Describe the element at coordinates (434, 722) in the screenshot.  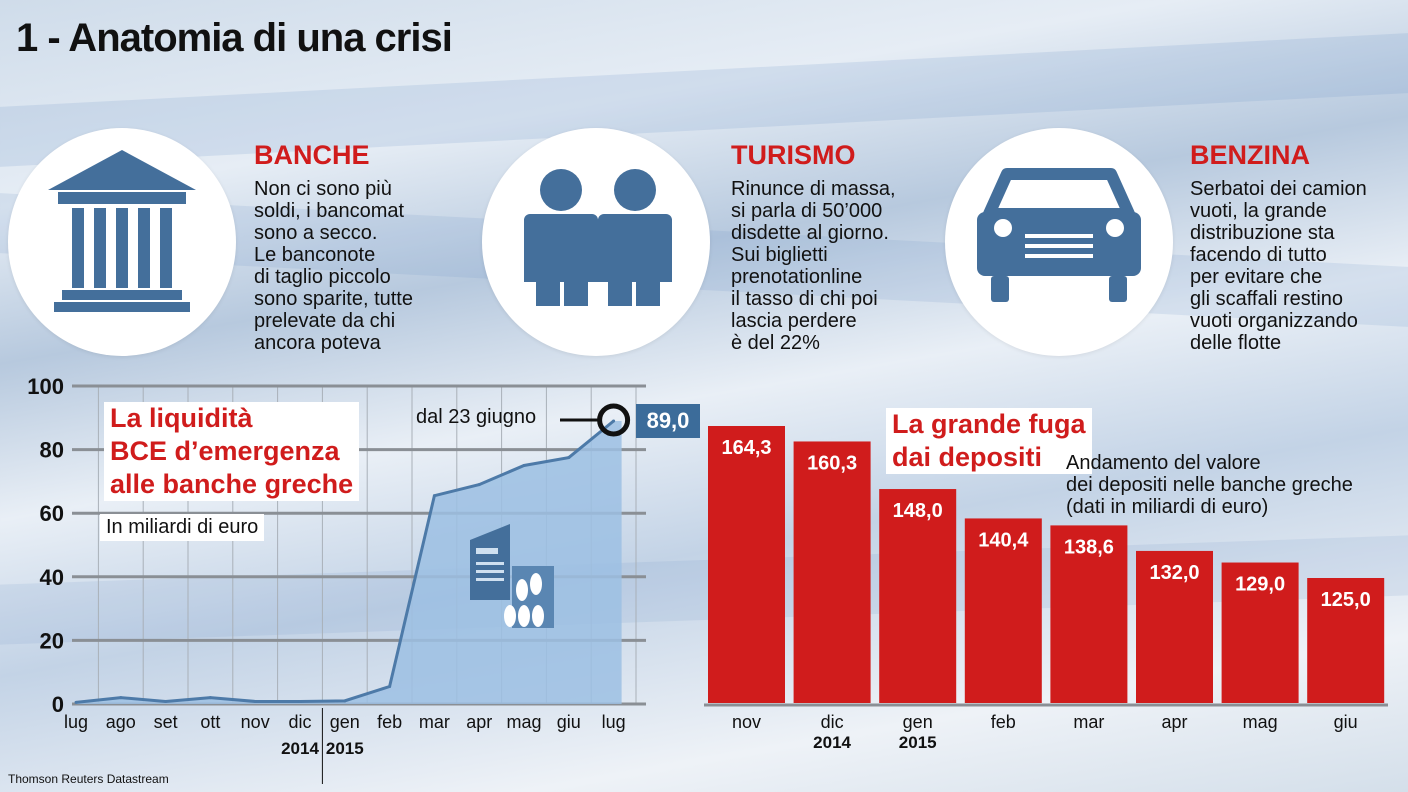
I see `x-tick-label: mar` at that location.